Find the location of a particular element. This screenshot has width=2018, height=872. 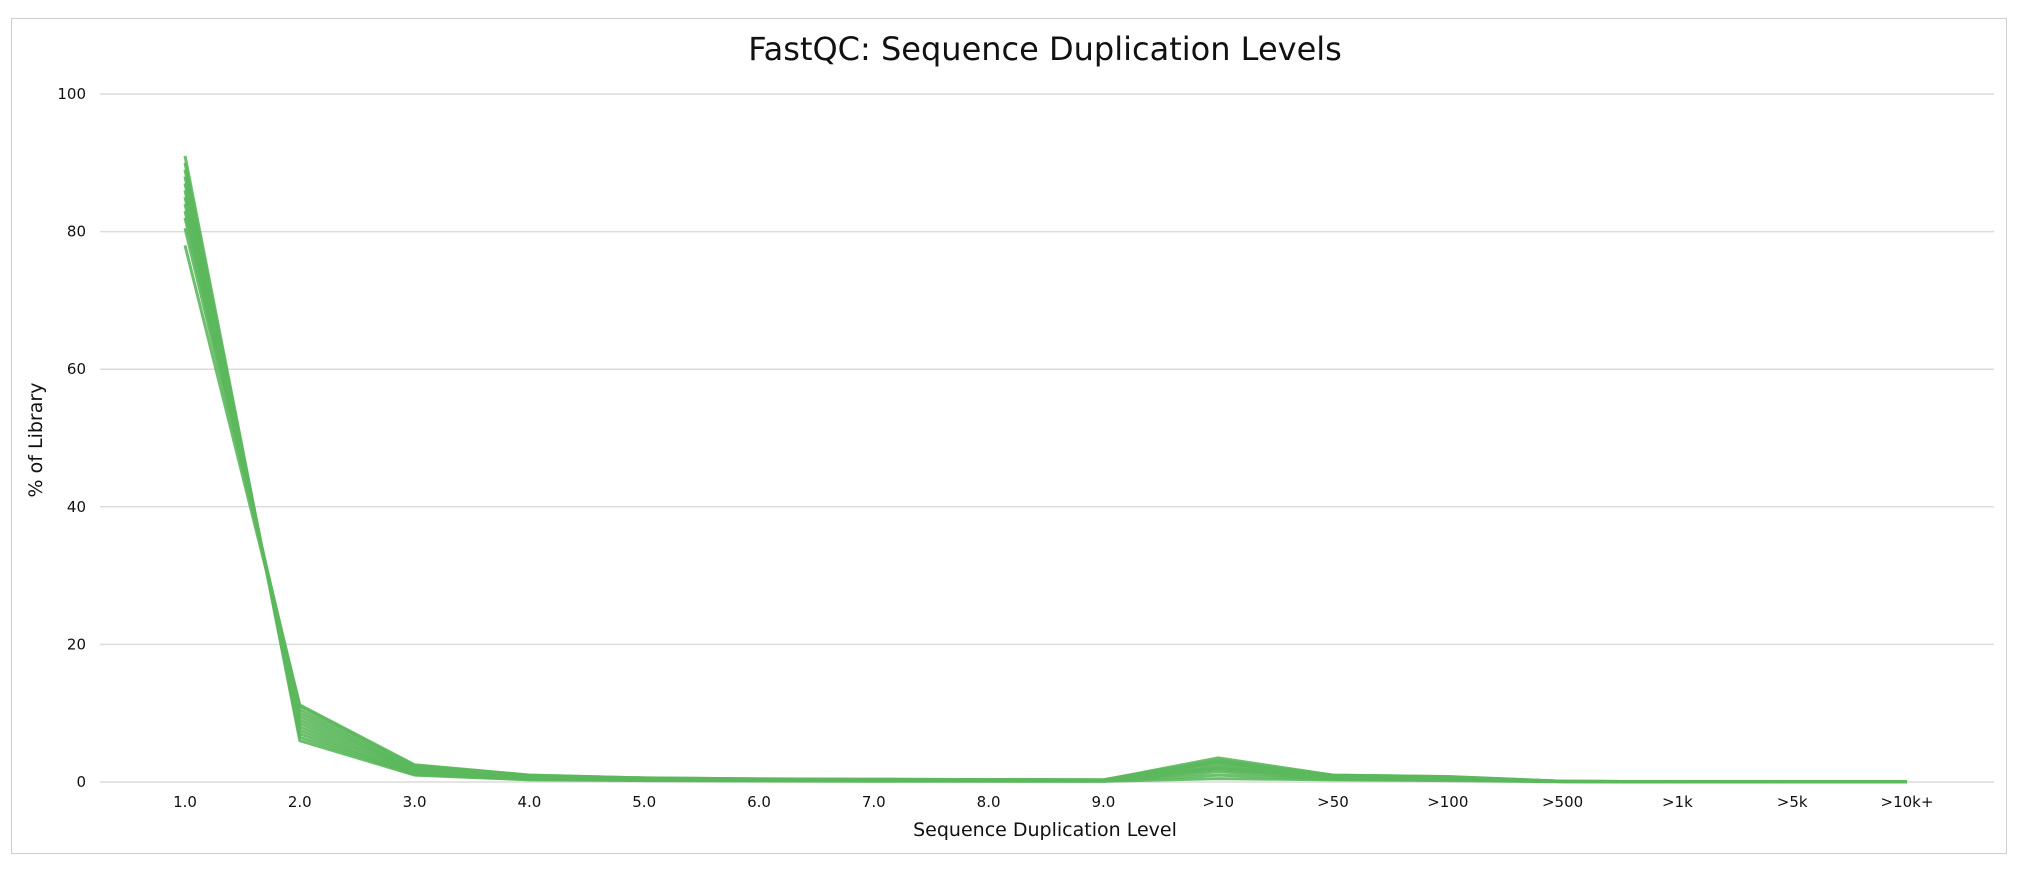

x-tick-label: >10 is located at coordinates (1218, 802).